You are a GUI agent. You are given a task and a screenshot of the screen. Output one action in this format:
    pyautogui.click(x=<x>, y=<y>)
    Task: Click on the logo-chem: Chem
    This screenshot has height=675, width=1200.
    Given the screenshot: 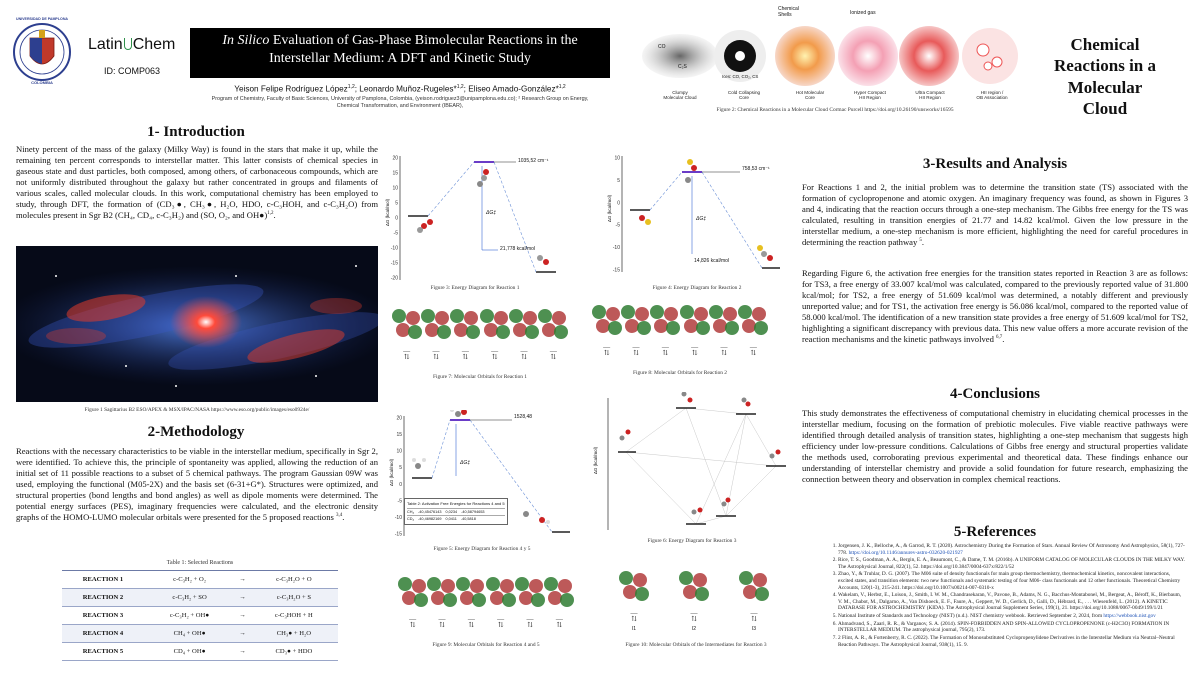 What is the action you would take?
    pyautogui.click(x=154, y=44)
    